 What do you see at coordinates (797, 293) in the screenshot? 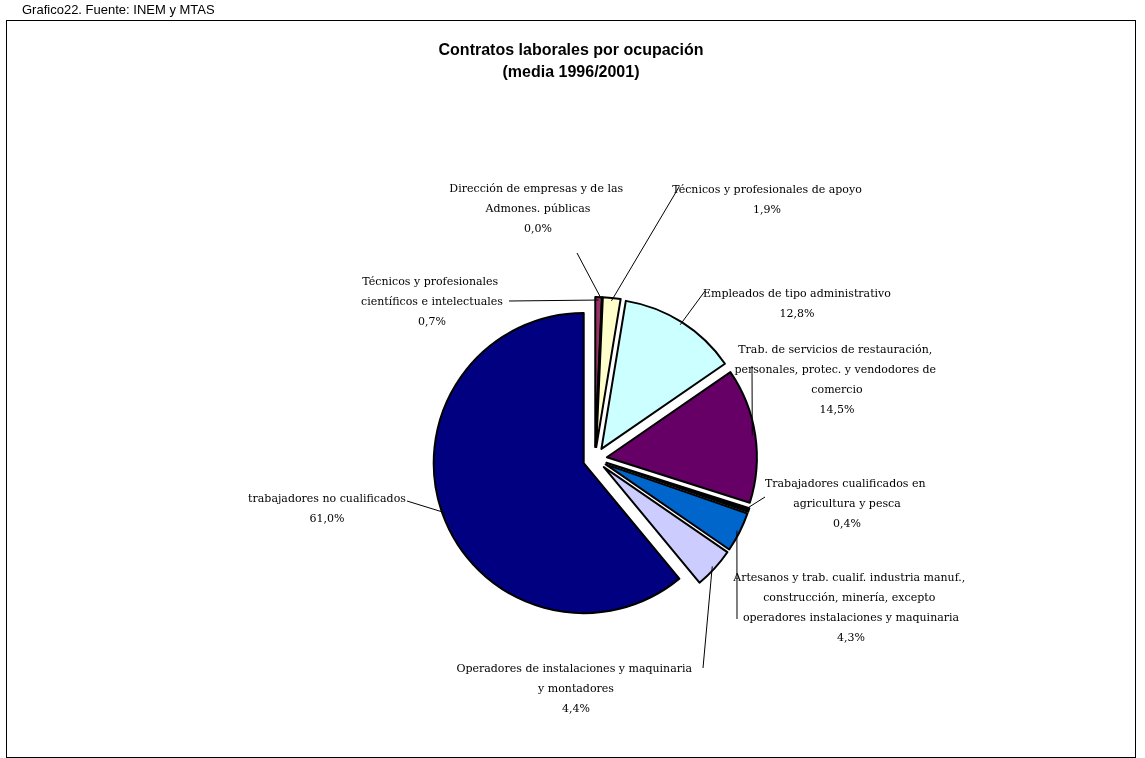
I see `slice-label: Empleados de tipo administrativo` at bounding box center [797, 293].